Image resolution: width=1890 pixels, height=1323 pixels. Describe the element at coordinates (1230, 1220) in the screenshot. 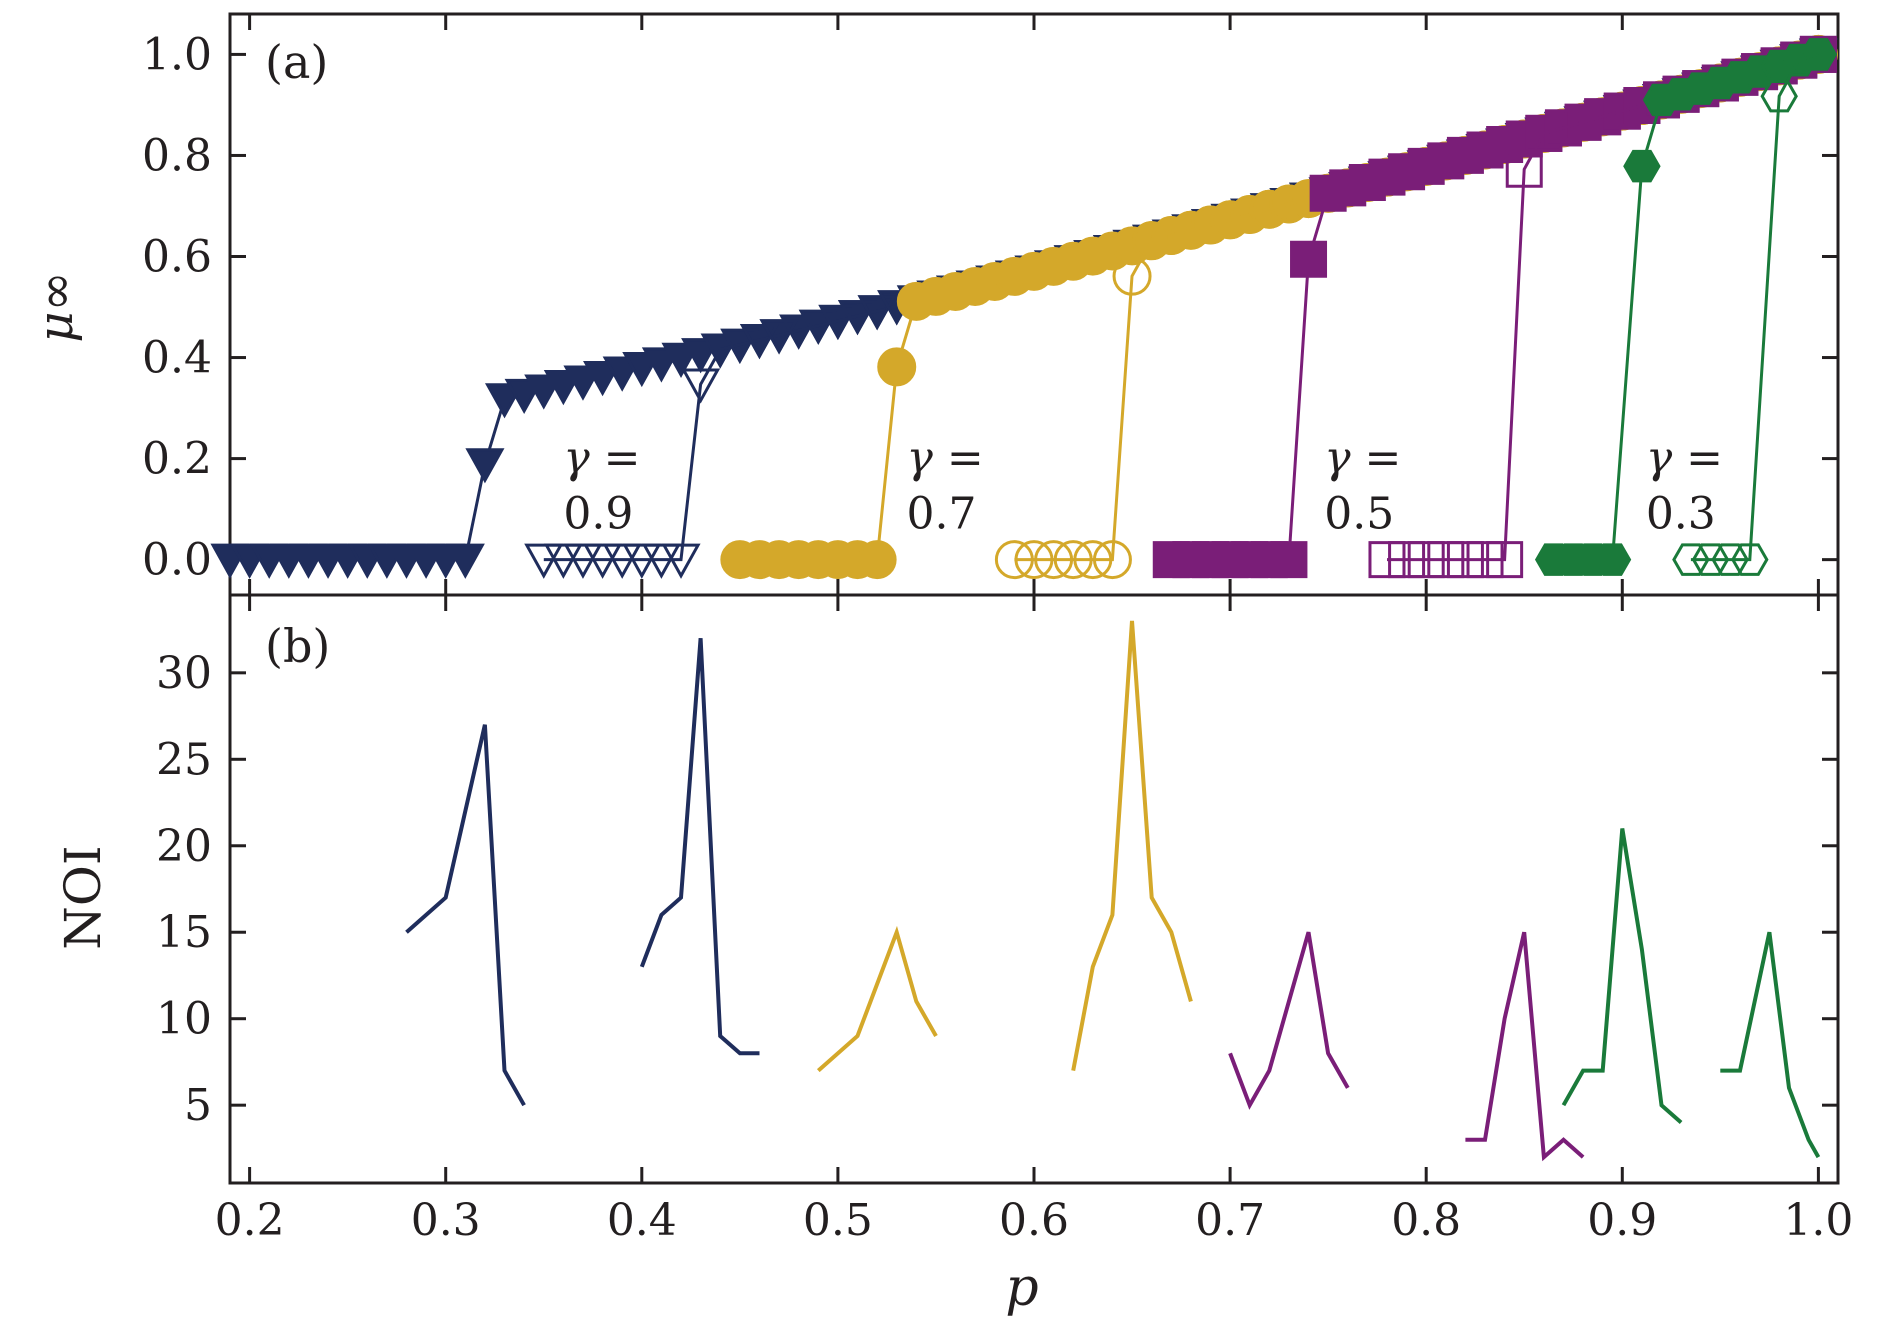

I see `x-tick-label: 0.7` at that location.